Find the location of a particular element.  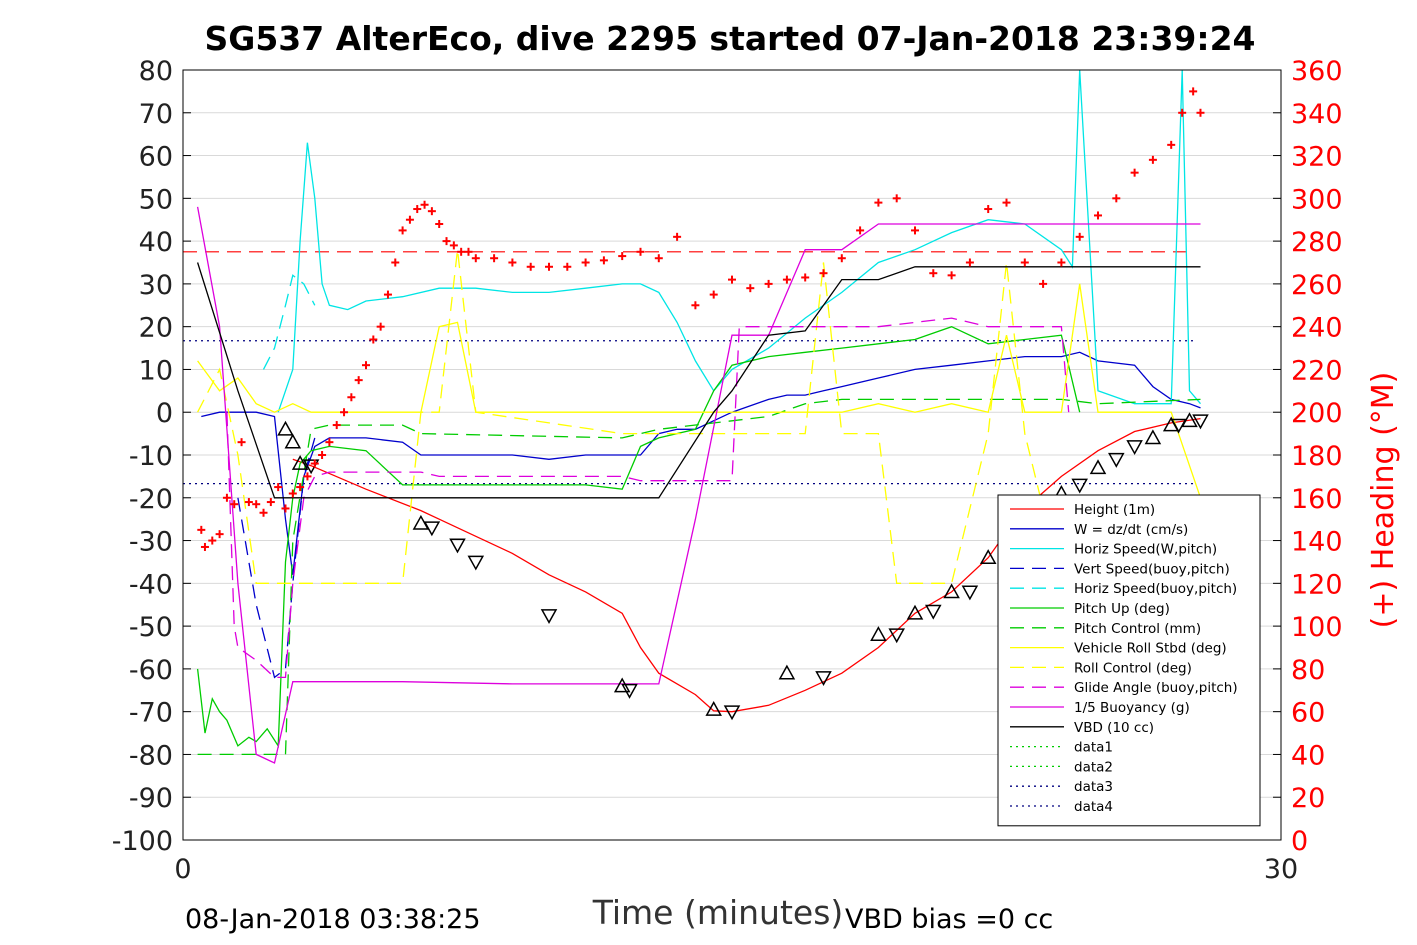

legend-entry: 1/5 Buoyancy (g) is located at coordinates (1132, 708).